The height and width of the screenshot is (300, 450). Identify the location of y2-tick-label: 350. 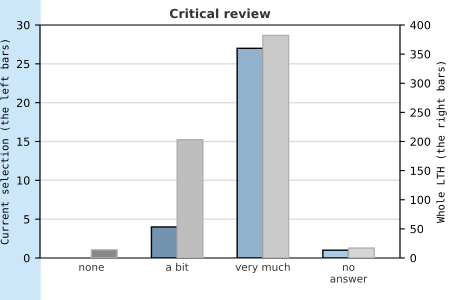
(420, 54).